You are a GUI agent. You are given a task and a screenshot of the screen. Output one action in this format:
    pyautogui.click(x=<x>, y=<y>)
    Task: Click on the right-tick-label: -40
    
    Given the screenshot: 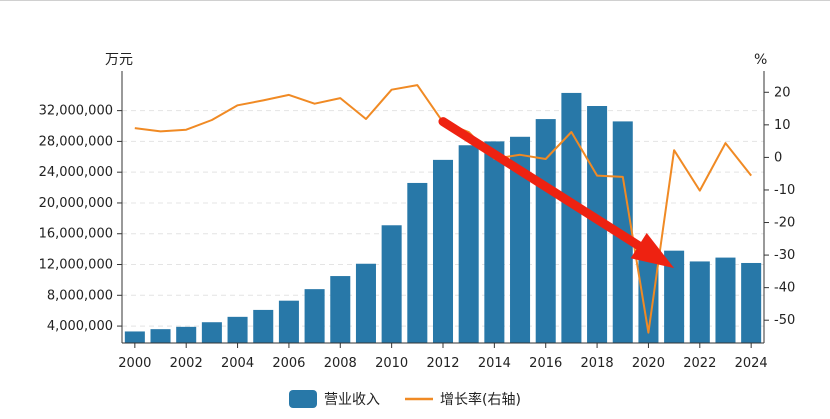 What is the action you would take?
    pyautogui.click(x=784, y=288)
    